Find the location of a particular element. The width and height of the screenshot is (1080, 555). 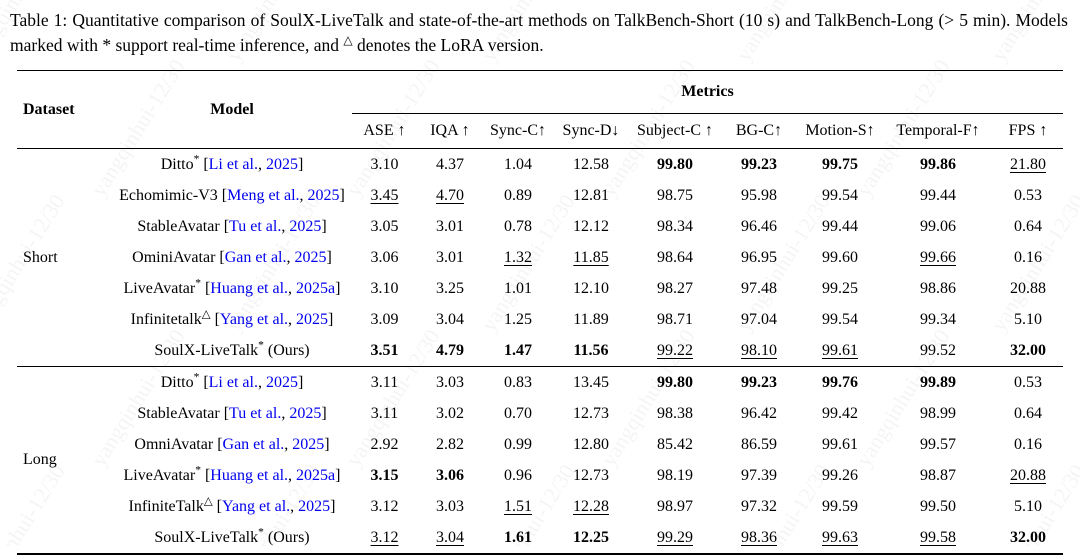

metric-value: 98.38 is located at coordinates (675, 413).